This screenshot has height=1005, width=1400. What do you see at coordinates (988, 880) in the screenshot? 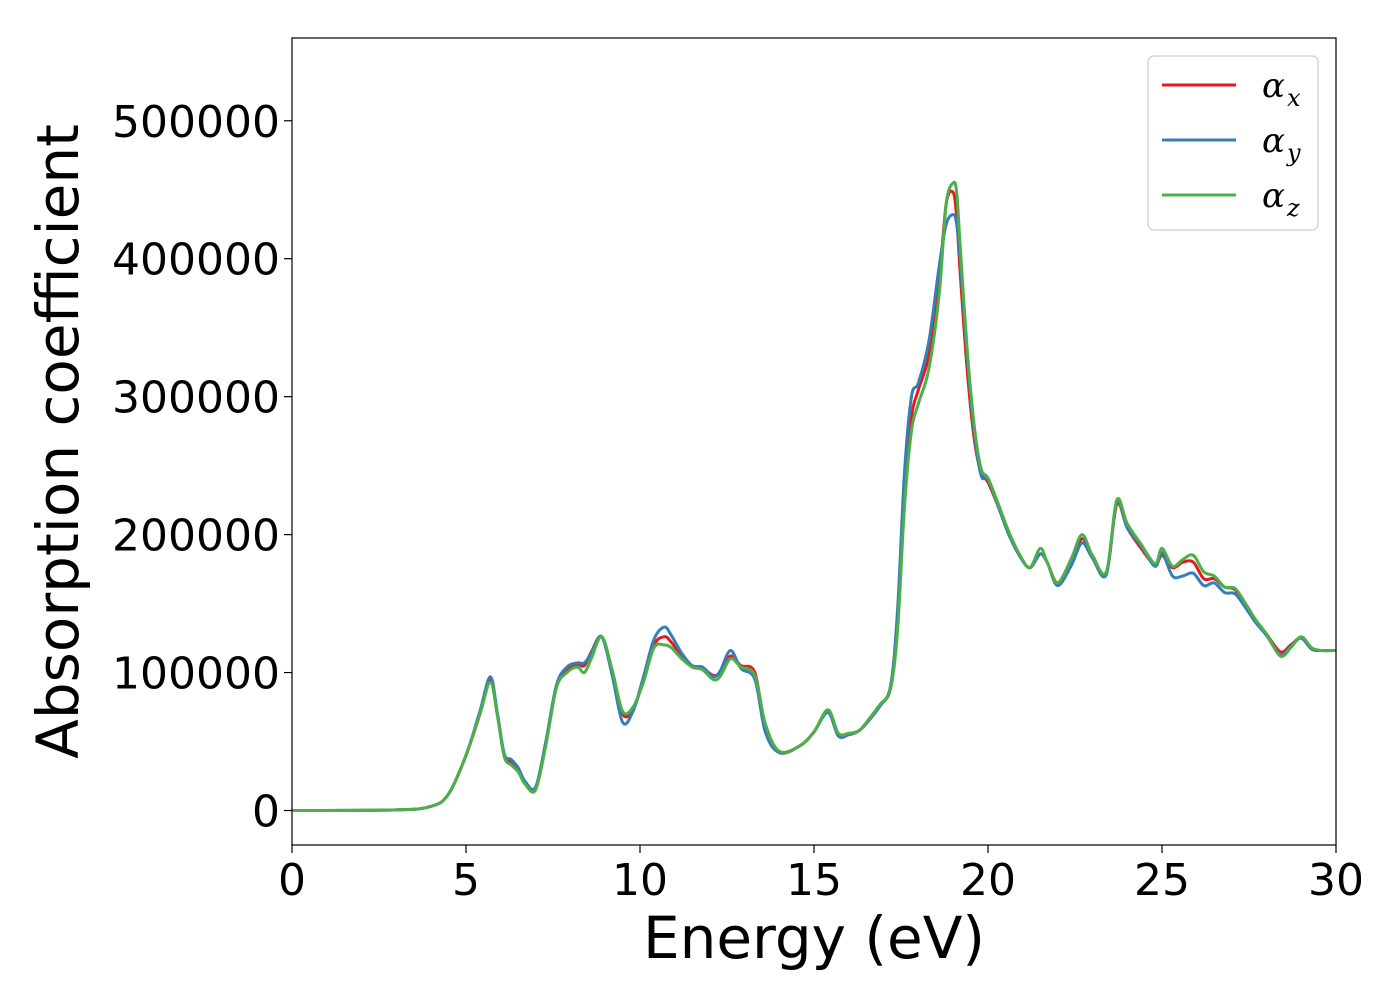
I see `x-tick-label: 20` at bounding box center [988, 880].